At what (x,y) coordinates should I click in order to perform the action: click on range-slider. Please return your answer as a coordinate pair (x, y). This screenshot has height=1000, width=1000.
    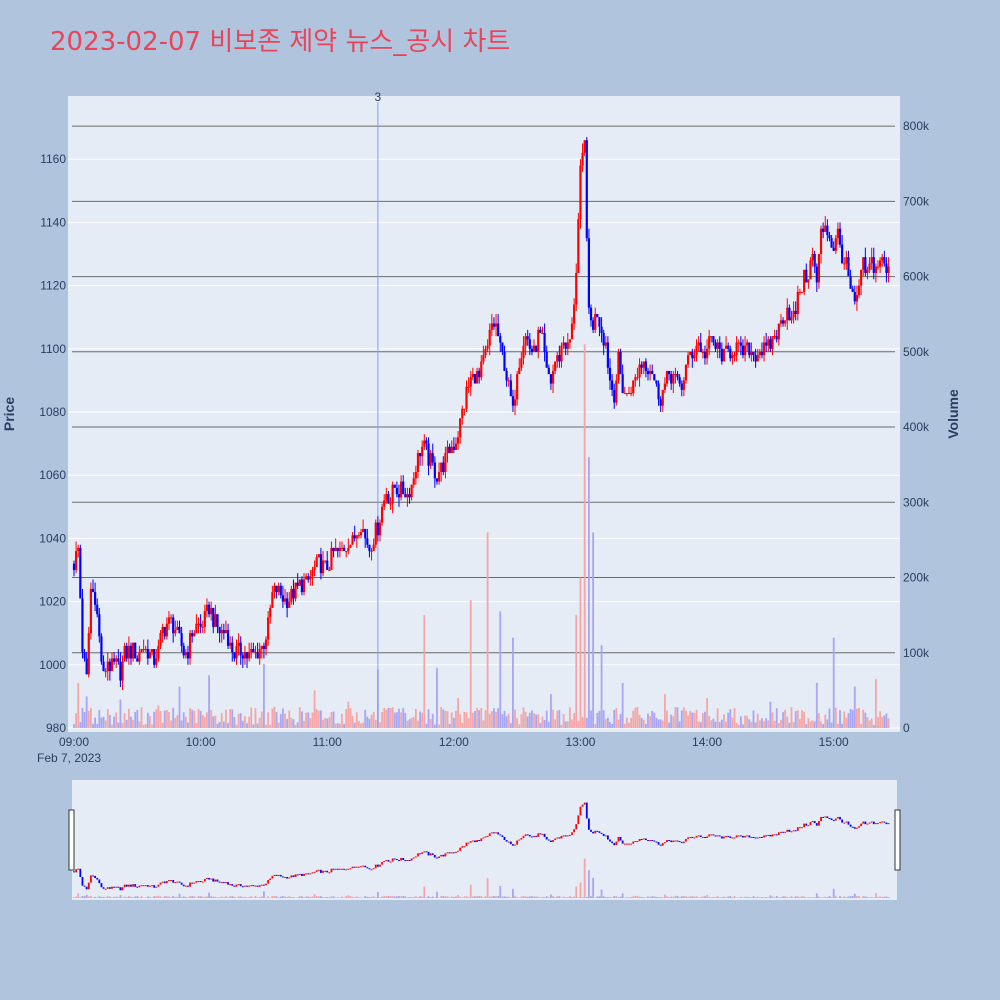
    Looking at the image, I should click on (484, 840).